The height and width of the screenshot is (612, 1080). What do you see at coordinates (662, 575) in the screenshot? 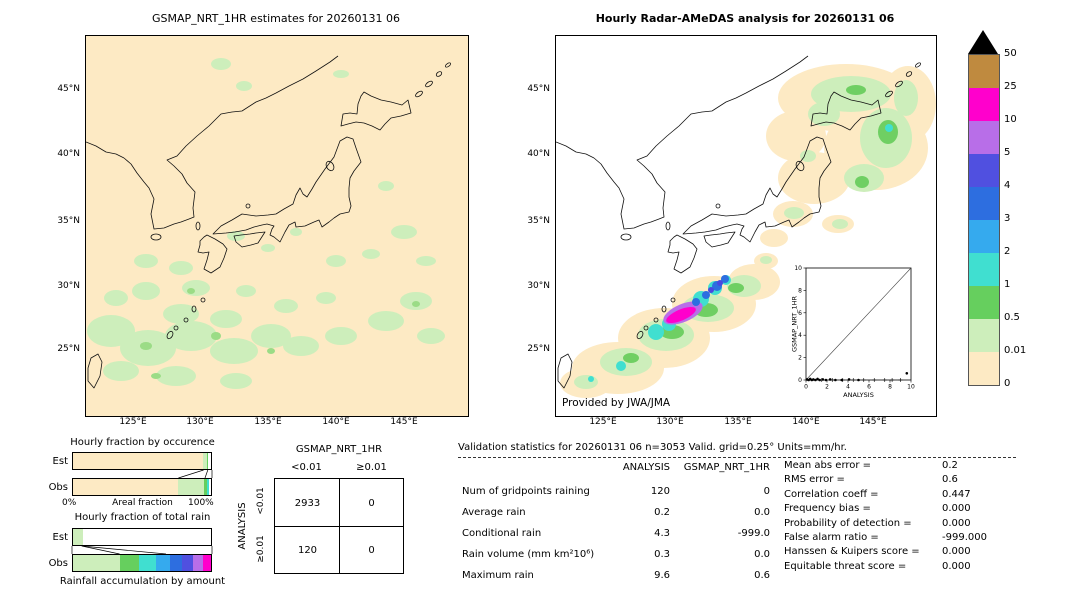
I see `stats-row-analysis: 9.6` at bounding box center [662, 575].